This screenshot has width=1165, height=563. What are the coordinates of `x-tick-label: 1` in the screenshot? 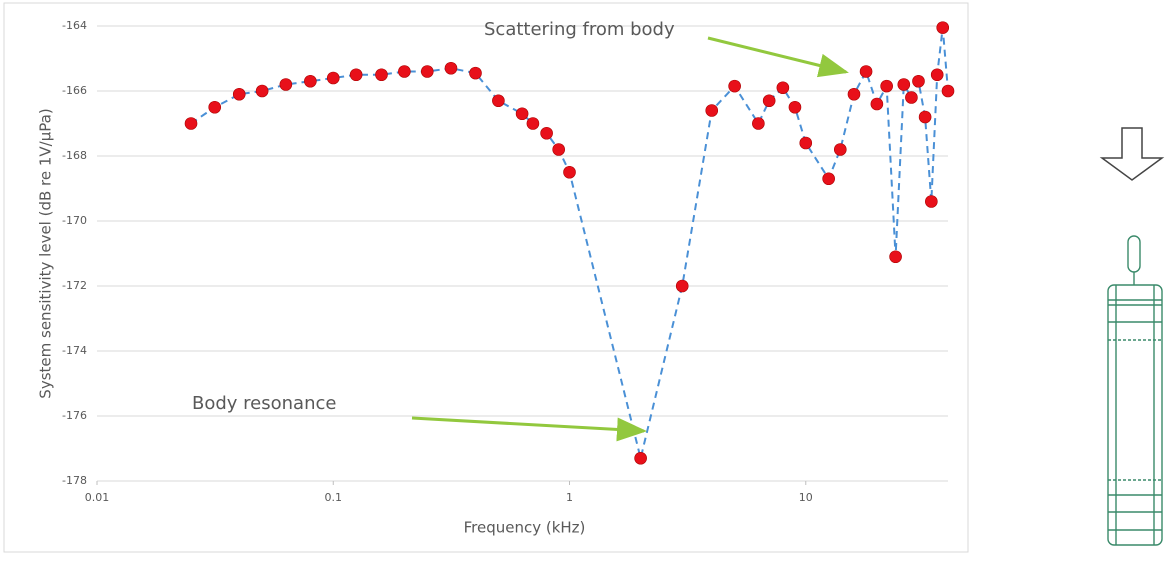 It's located at (569, 497).